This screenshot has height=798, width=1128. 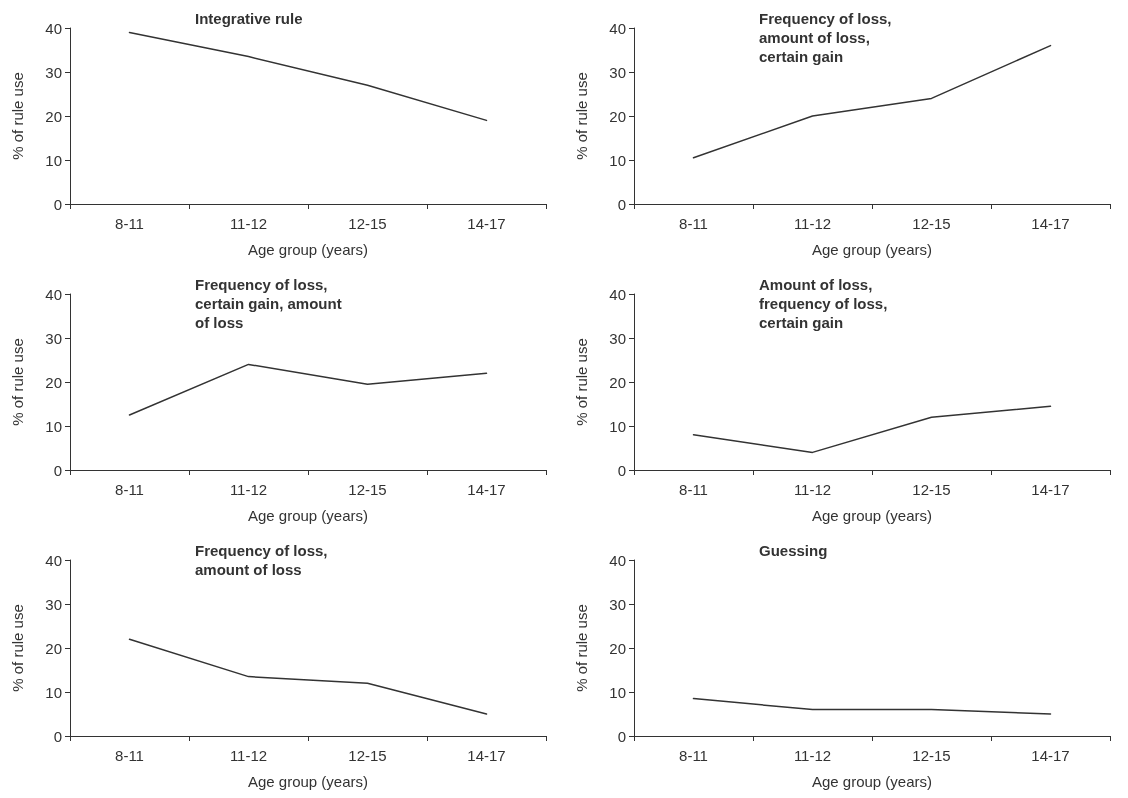 What do you see at coordinates (249, 18) in the screenshot?
I see `chart-title: Integrative rule` at bounding box center [249, 18].